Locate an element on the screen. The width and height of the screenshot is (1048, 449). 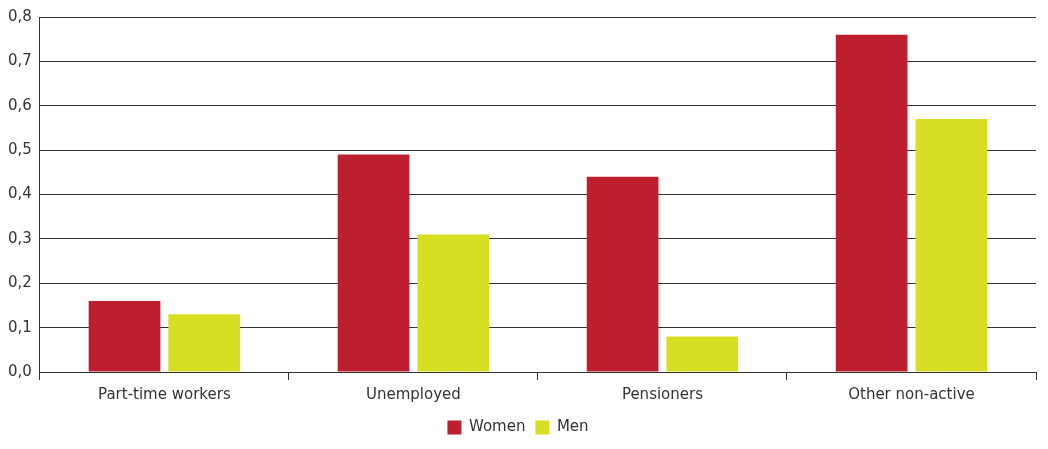
x-tick-label: Part-time workers is located at coordinates (164, 393).